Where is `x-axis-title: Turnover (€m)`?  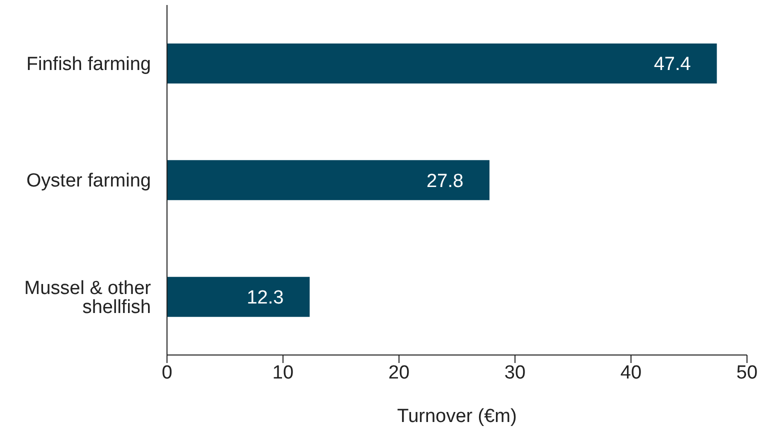
x-axis-title: Turnover (€m) is located at coordinates (457, 416).